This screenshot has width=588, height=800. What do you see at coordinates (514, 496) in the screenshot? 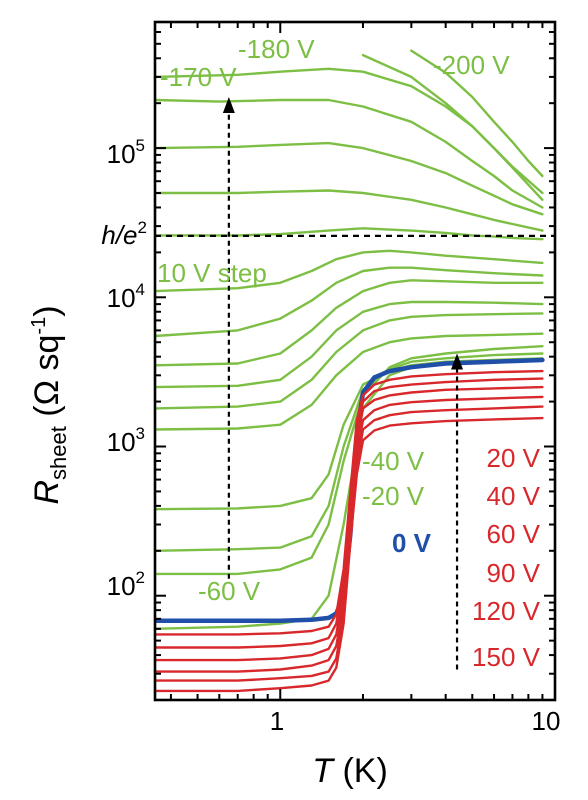
I see `label-40v: 40 V` at bounding box center [514, 496].